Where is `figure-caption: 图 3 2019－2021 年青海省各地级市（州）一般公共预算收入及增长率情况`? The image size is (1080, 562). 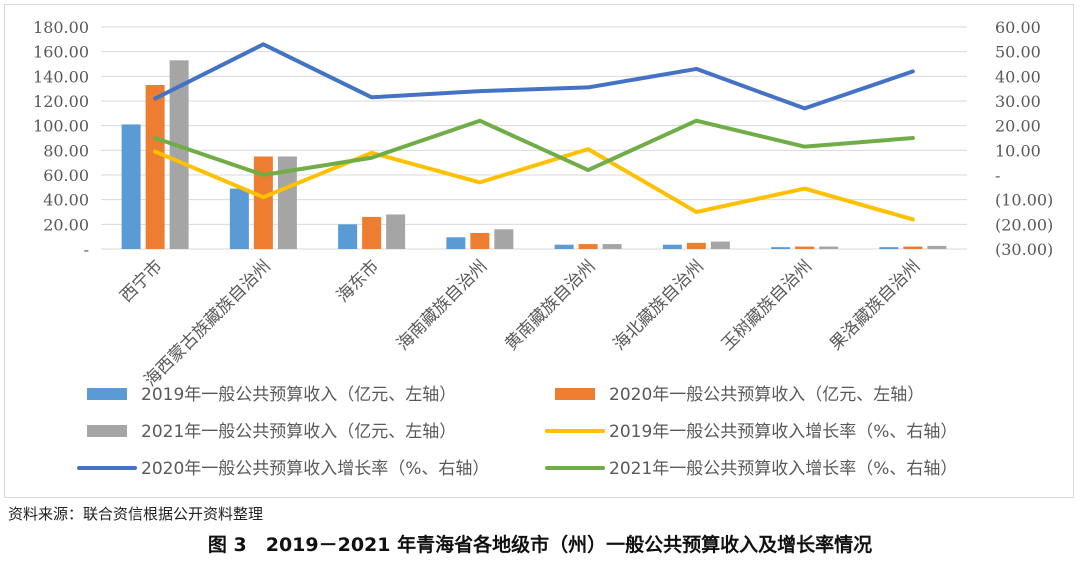 figure-caption: 图 3 2019－2021 年青海省各地级市（州）一般公共预算收入及增长率情况 is located at coordinates (540, 545).